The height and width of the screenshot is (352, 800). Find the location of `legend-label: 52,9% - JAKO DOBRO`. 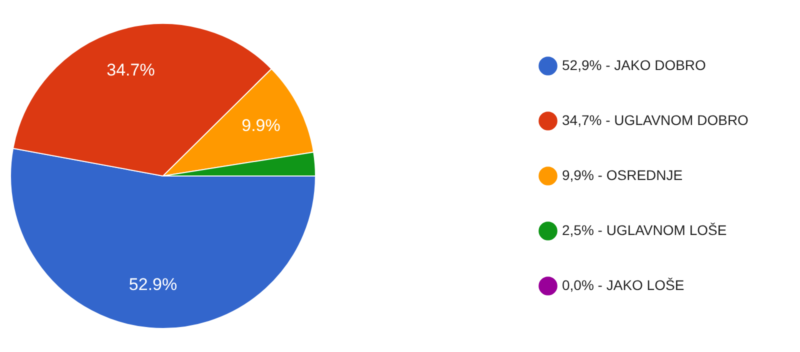

legend-label: 52,9% - JAKO DOBRO is located at coordinates (634, 64).